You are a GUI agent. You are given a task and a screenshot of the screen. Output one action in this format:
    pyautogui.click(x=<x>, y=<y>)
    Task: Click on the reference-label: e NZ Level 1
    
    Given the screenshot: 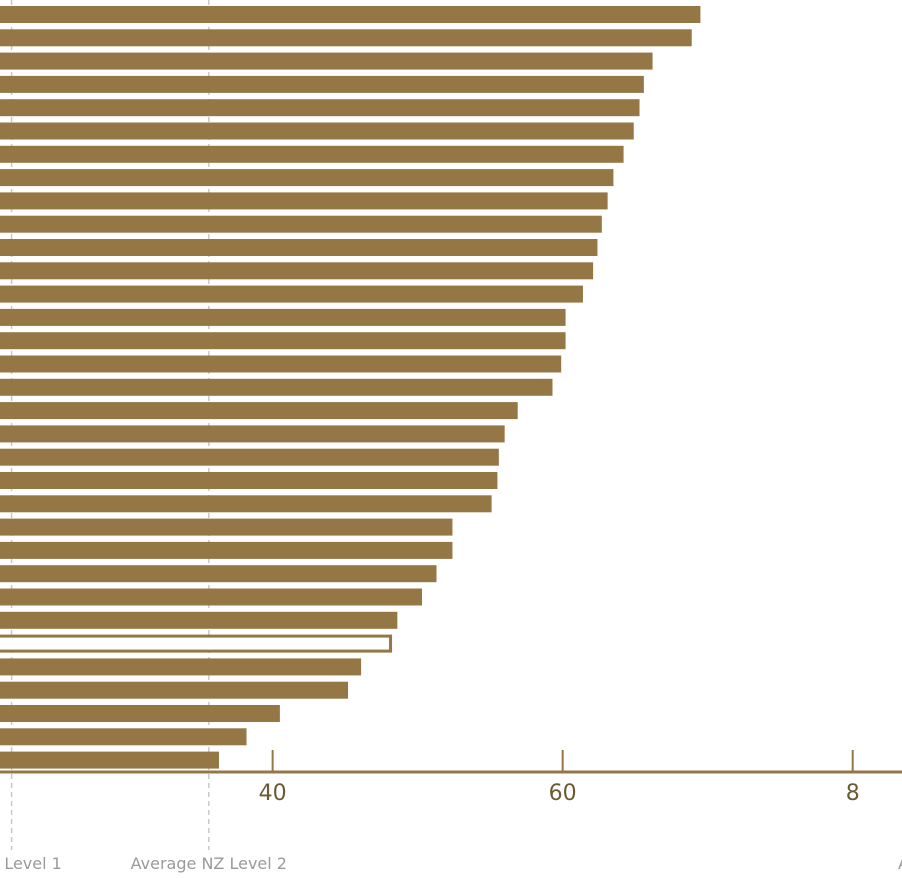 What is the action you would take?
    pyautogui.click(x=31, y=863)
    